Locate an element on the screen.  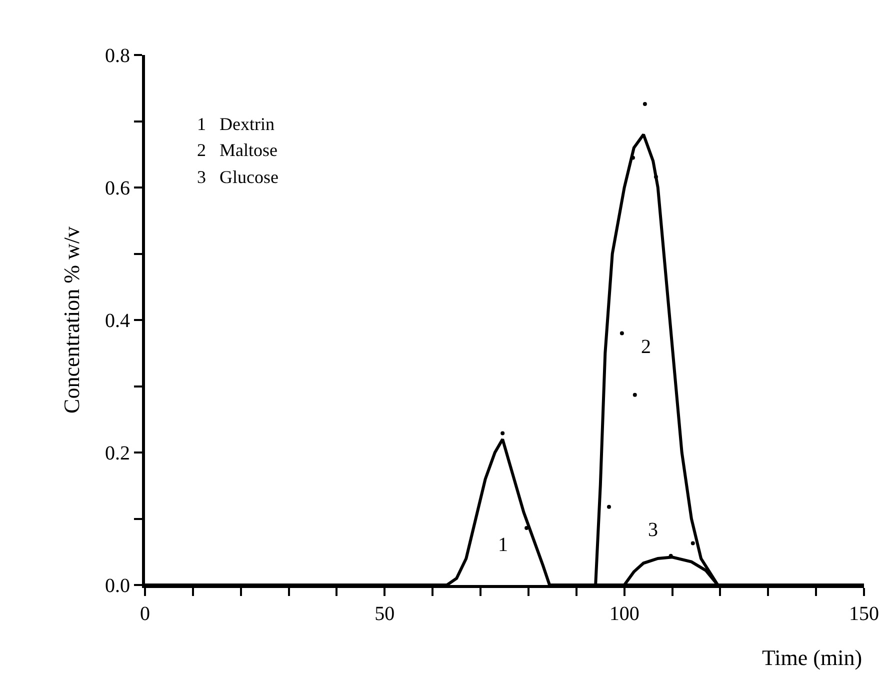
y-tick-label: 0.8 is located at coordinates (117, 56).